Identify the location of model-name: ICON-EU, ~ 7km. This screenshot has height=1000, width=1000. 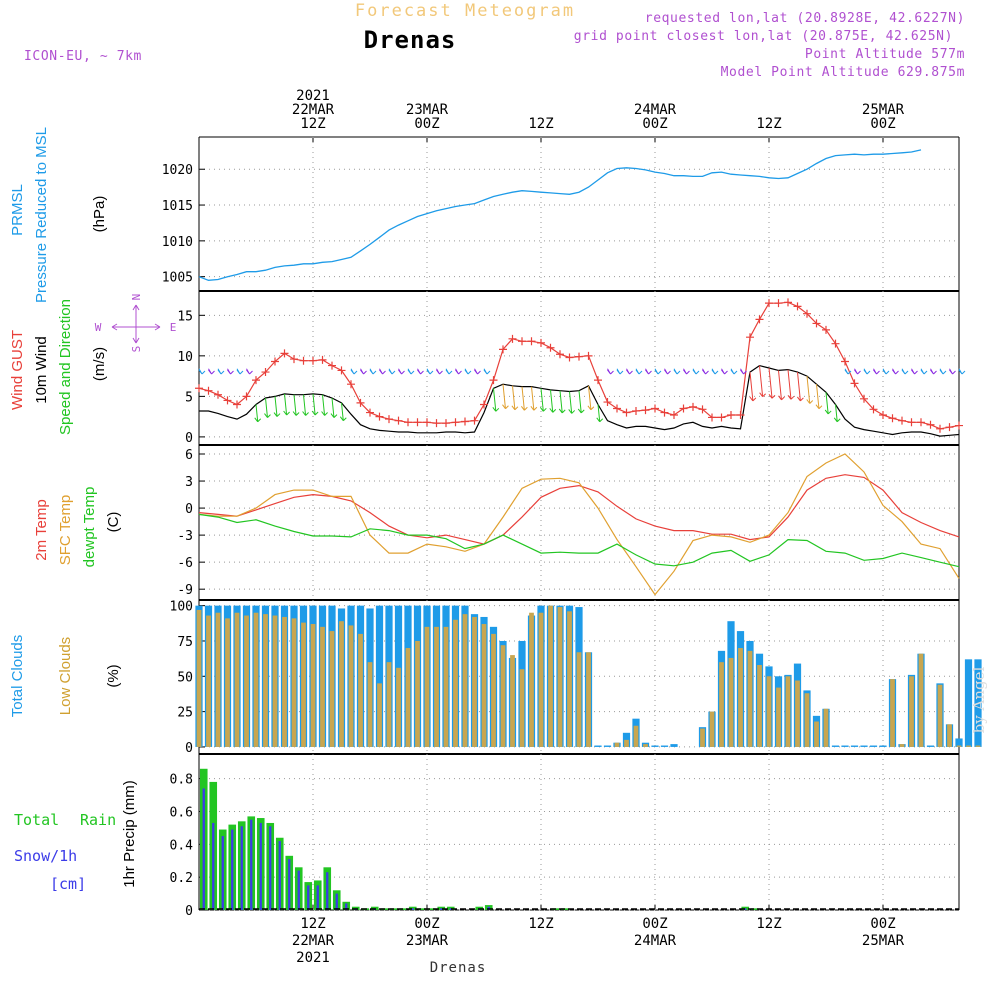
(83, 56).